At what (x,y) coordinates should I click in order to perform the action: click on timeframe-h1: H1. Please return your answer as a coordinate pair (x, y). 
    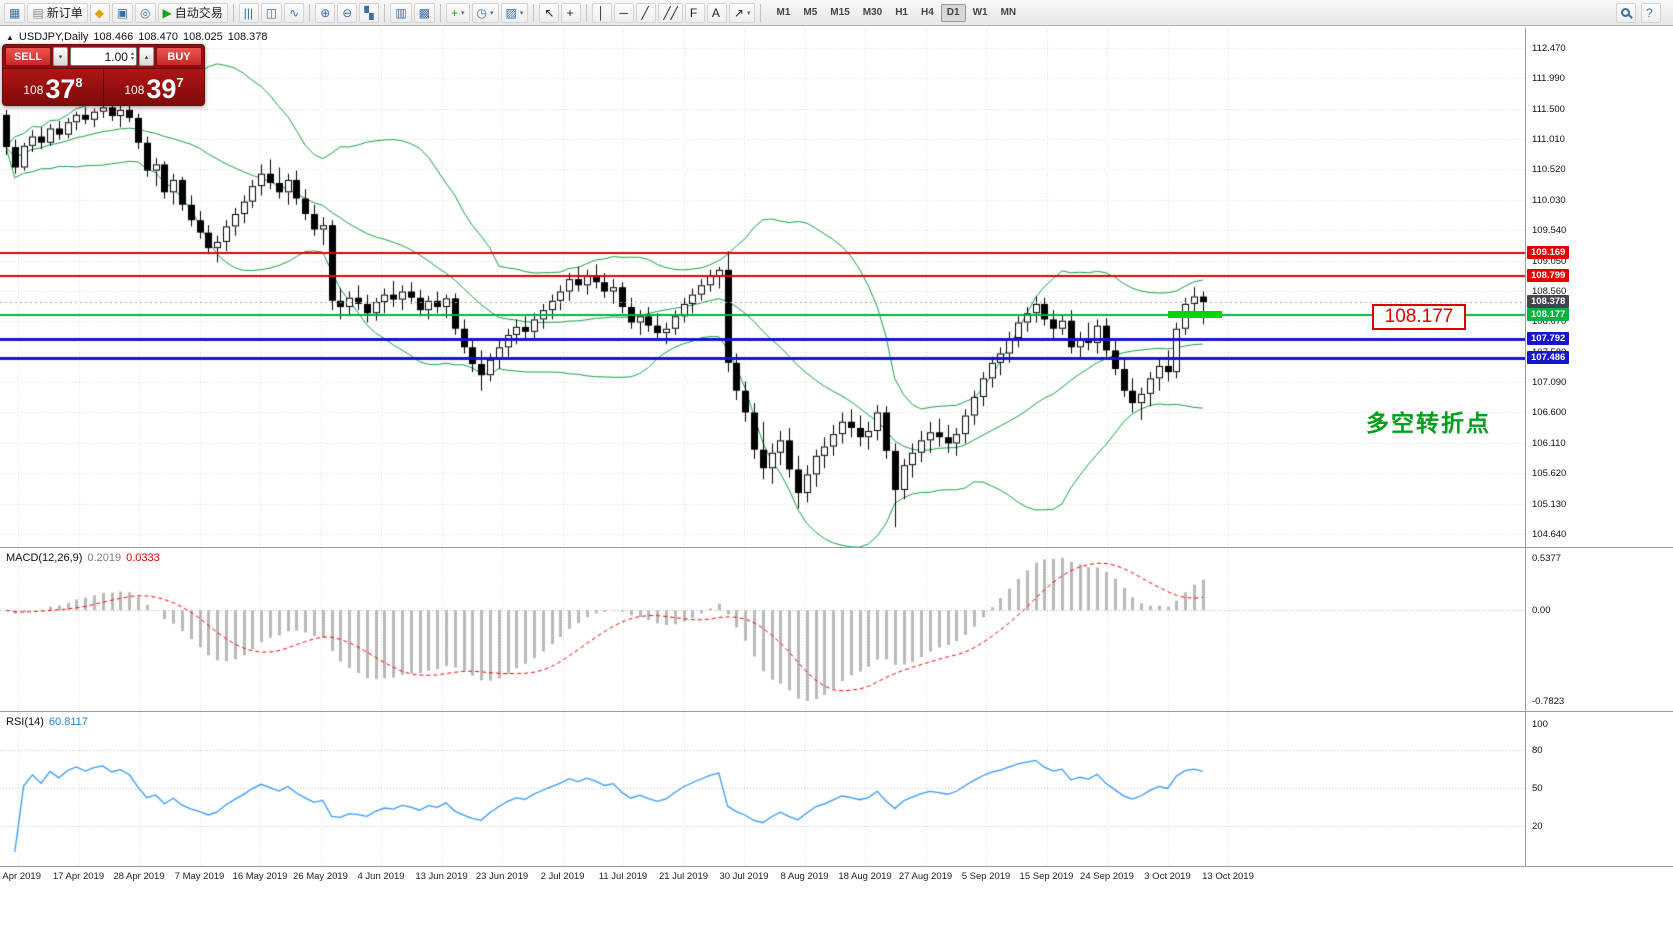
    Looking at the image, I should click on (901, 13).